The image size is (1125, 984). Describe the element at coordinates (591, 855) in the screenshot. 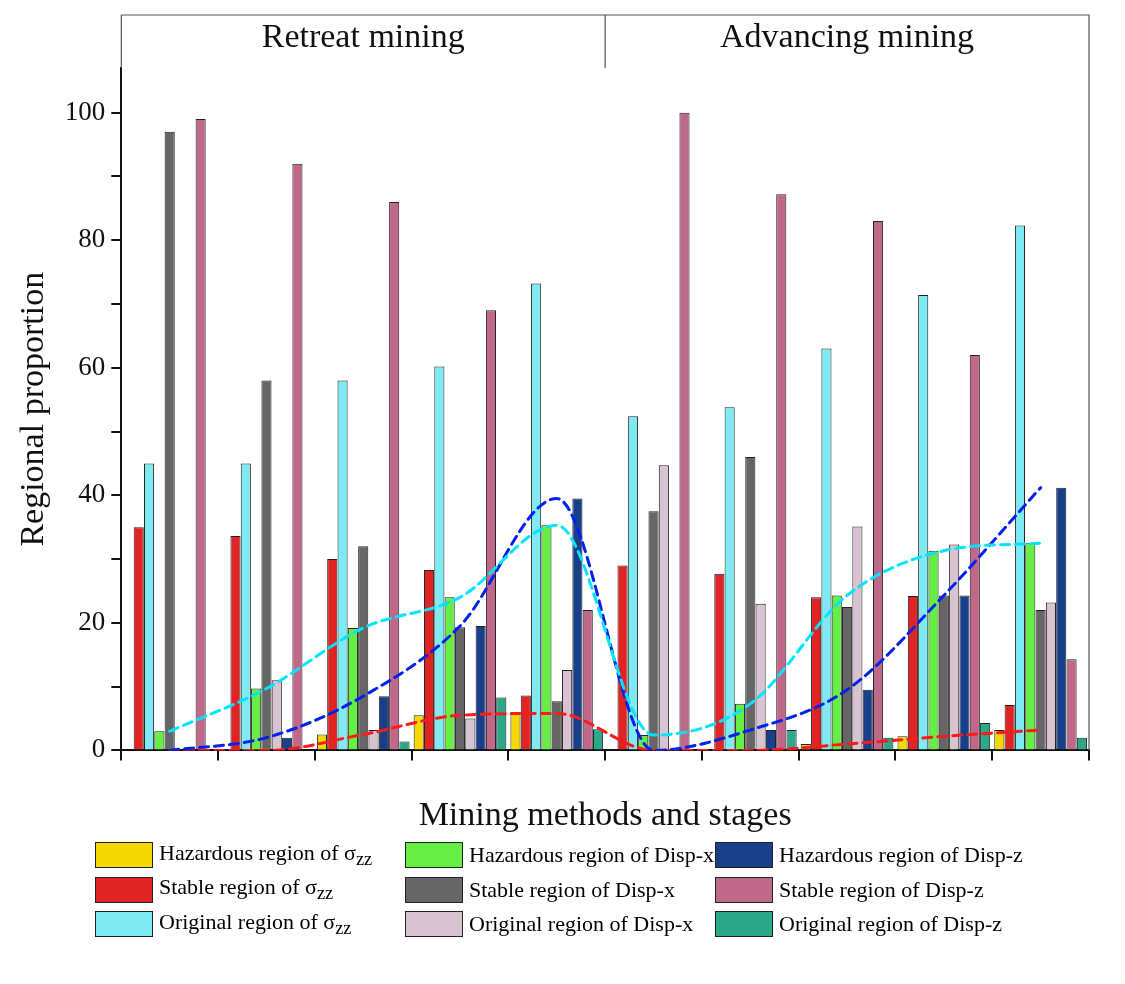

I see `legend-label: Hazardous region of Disp-x` at that location.